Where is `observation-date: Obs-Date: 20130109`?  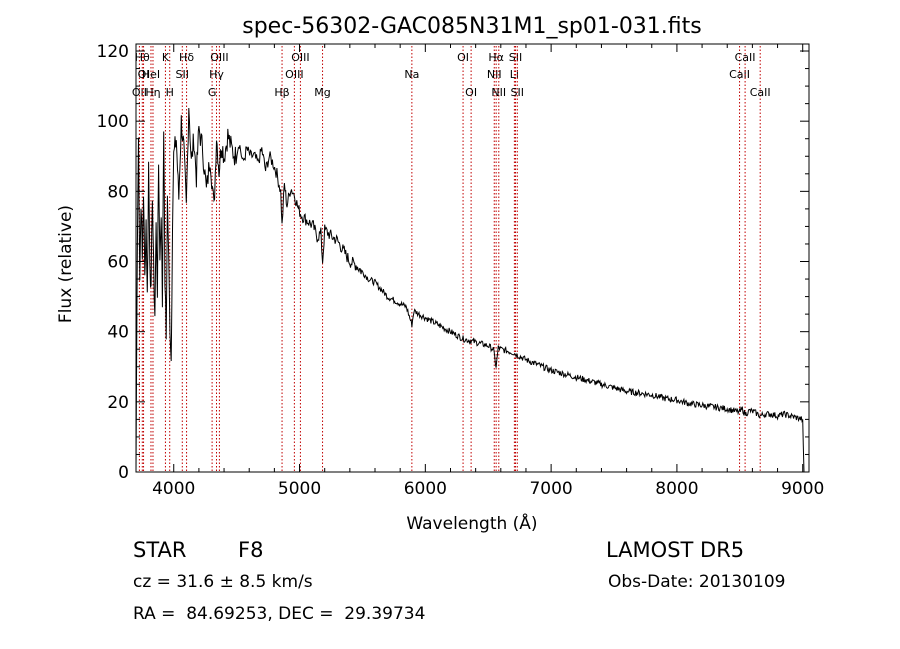
observation-date: Obs-Date: 20130109 is located at coordinates (697, 582).